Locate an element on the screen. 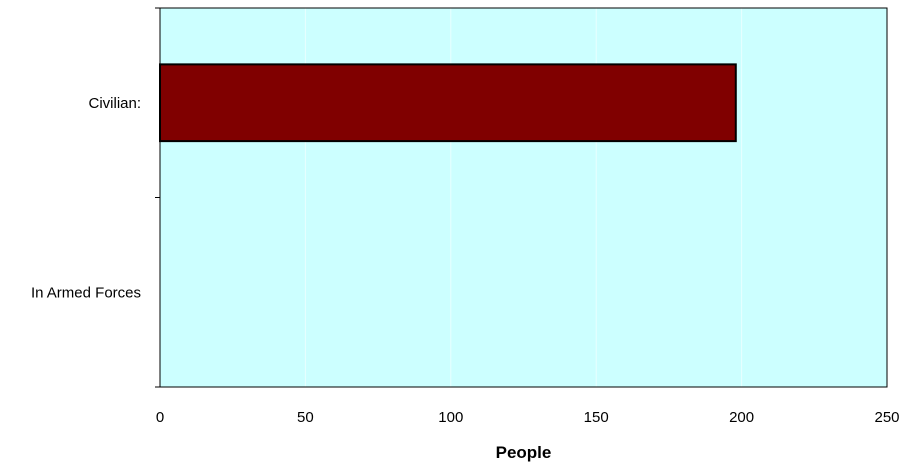  x-tick-label: 0 is located at coordinates (160, 417).